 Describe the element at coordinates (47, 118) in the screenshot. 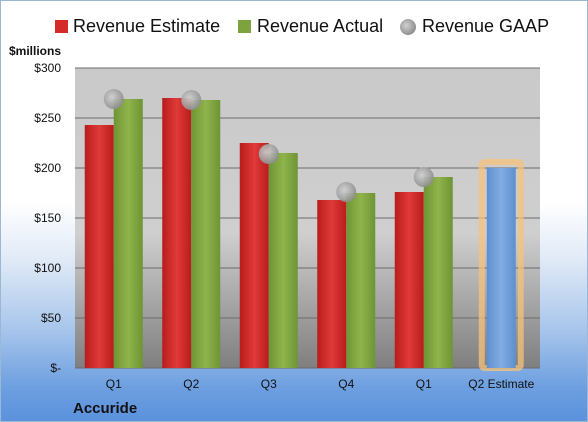

I see `y-tick-label: $250` at that location.